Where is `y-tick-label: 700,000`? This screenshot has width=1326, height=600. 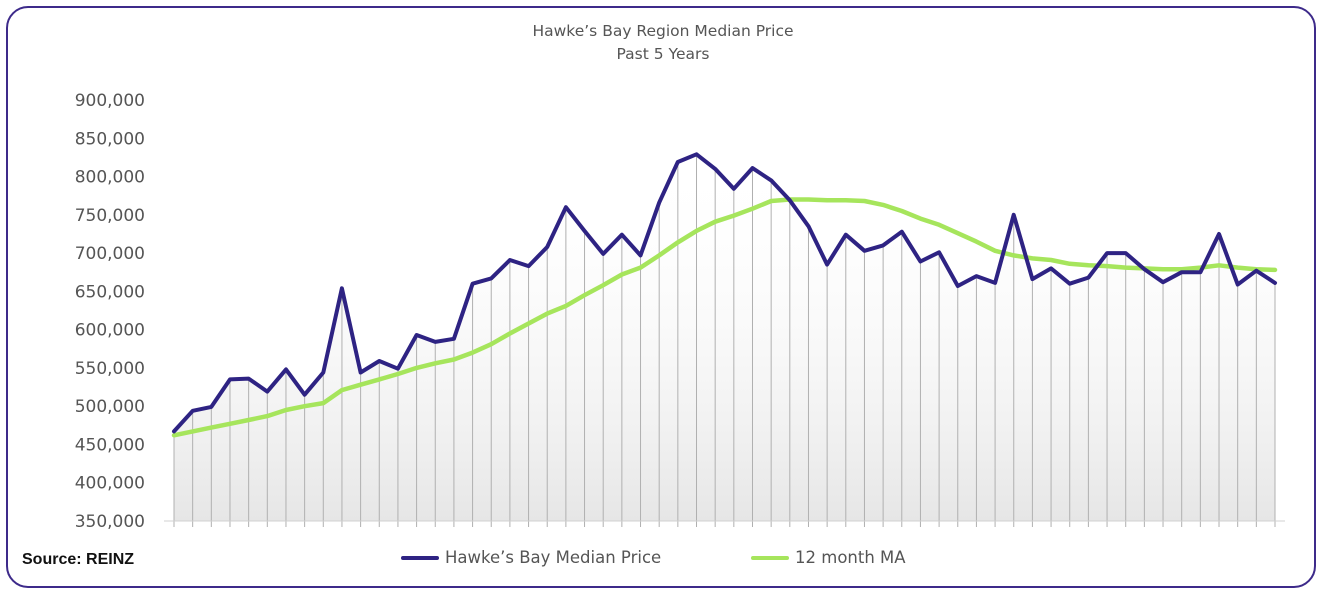
y-tick-label: 700,000 is located at coordinates (110, 254).